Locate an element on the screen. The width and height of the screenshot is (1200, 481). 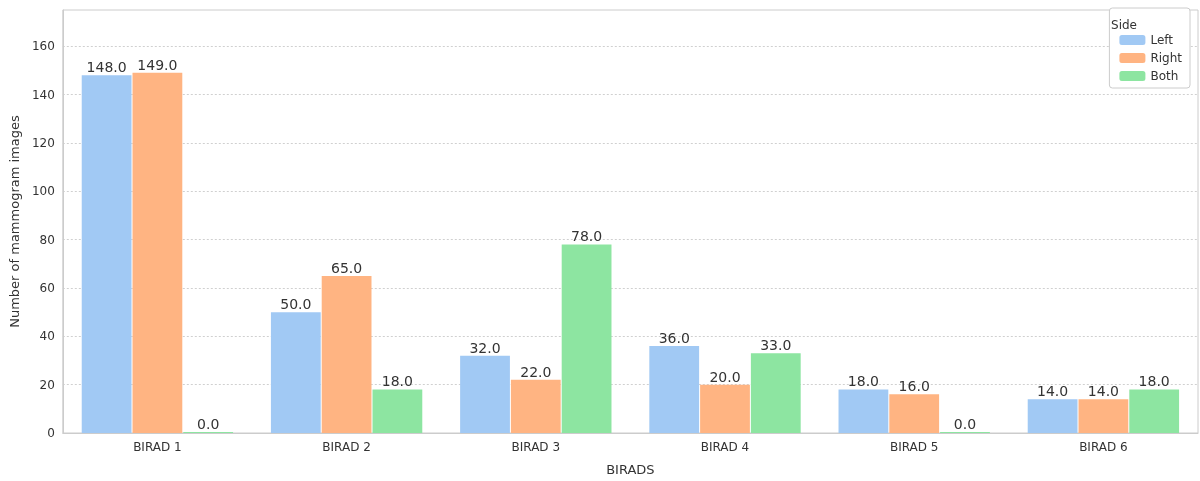
x-axis-title: BIRADS is located at coordinates (630, 469).